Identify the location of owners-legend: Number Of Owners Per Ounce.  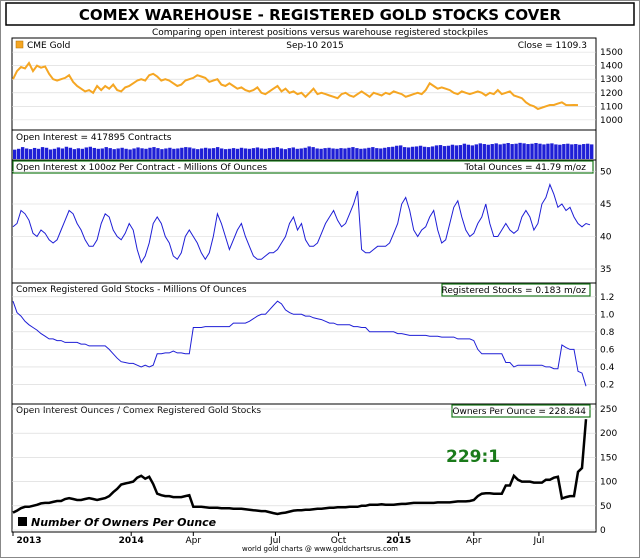
(124, 522).